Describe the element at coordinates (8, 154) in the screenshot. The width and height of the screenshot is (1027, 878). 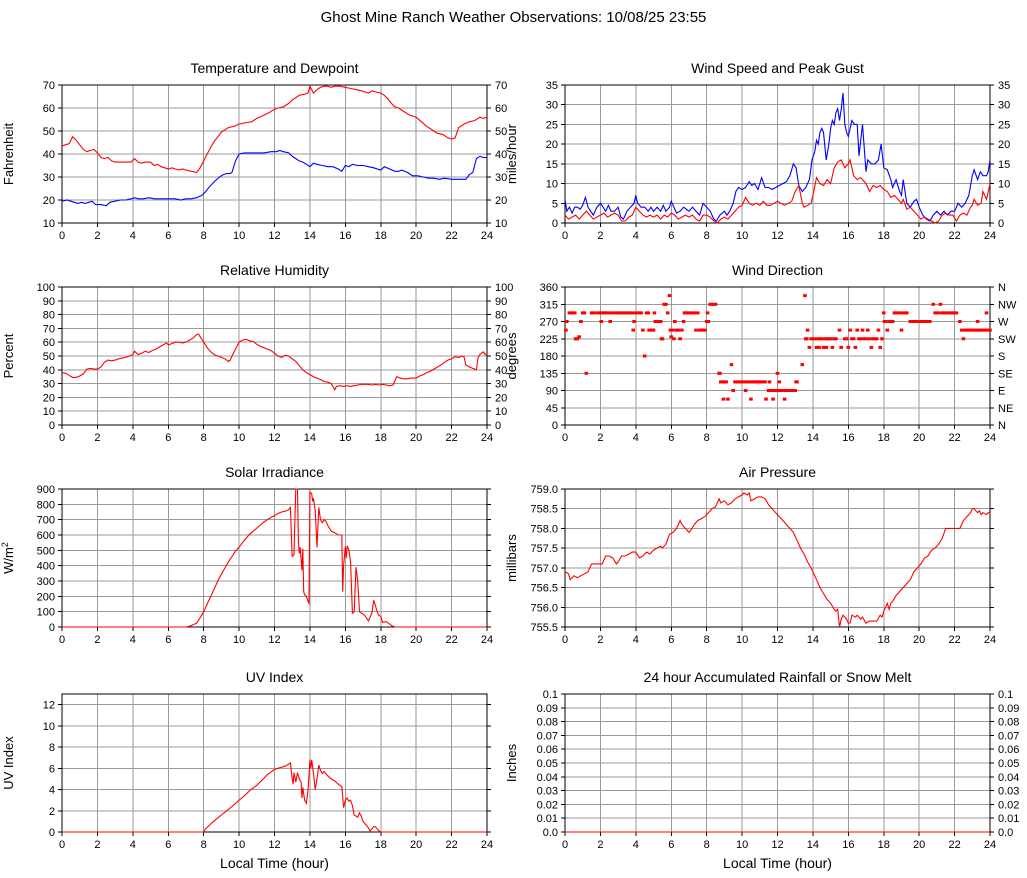
I see `svg-text: Fahrenheit` at that location.